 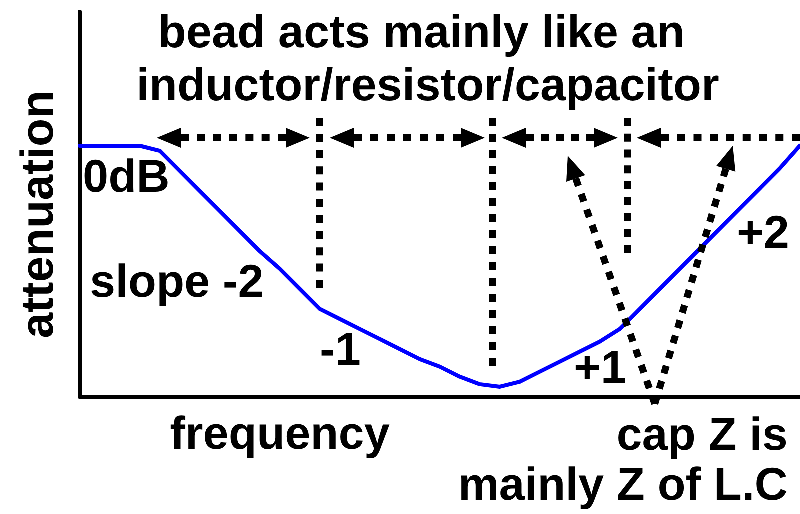 I want to click on annotation: +1, so click(x=600, y=367).